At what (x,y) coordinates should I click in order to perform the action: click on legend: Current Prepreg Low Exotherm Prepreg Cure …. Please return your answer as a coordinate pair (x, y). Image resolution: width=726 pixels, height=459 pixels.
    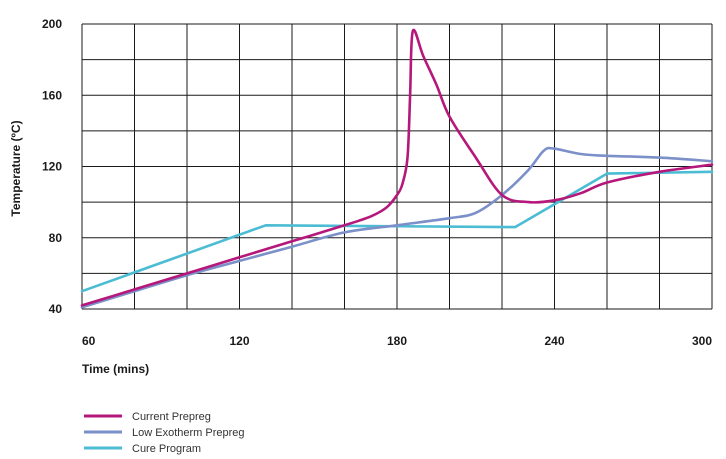
    Looking at the image, I should click on (164, 433).